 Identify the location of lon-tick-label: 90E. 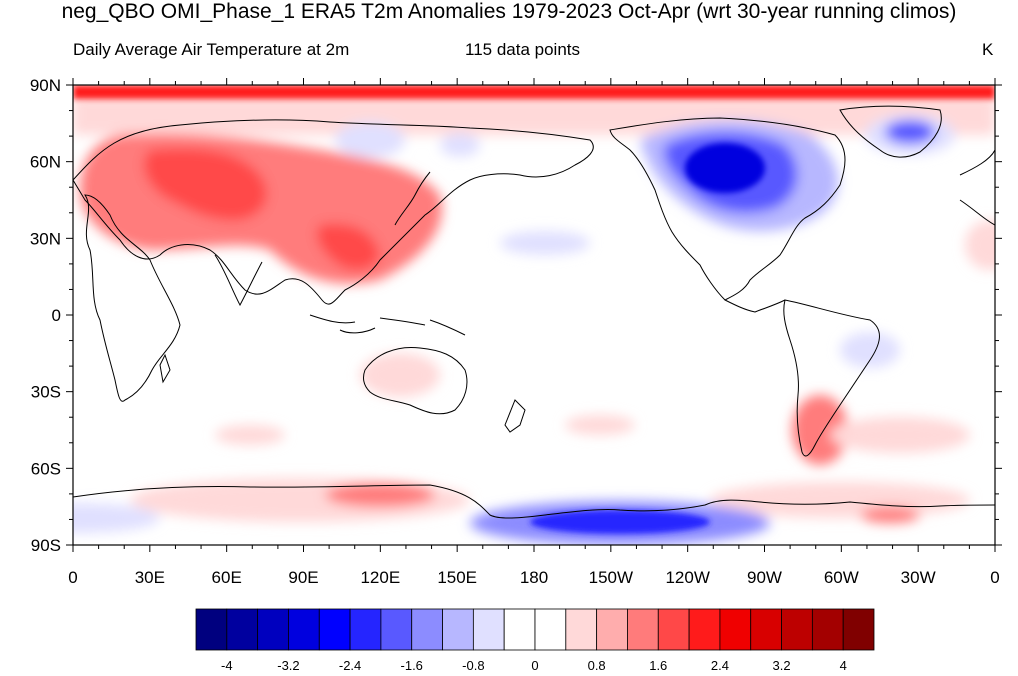
(303, 577).